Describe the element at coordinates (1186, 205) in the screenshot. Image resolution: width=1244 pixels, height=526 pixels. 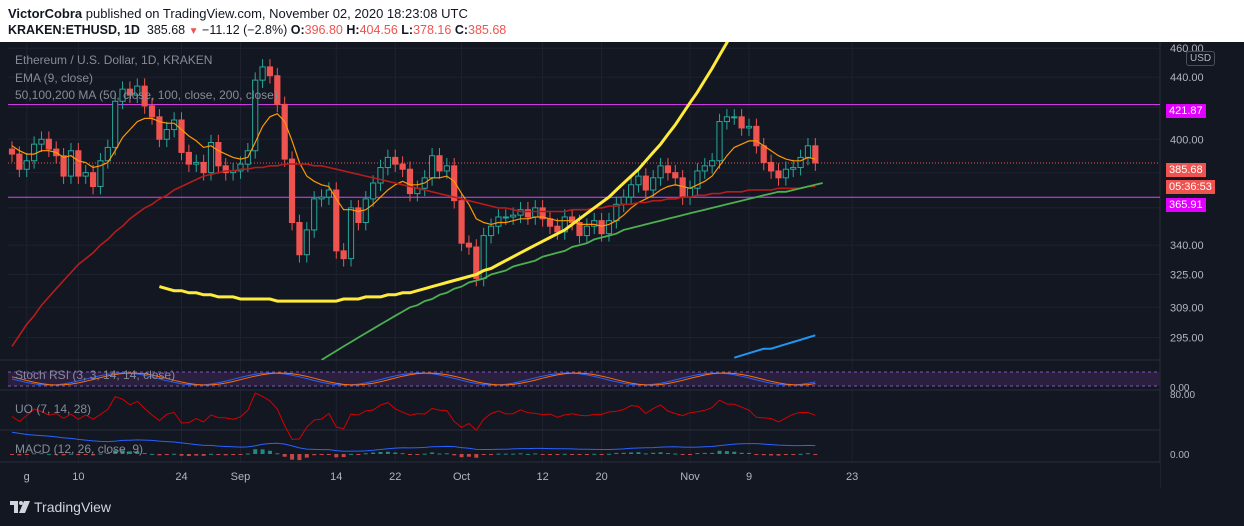
I see `support-price-tag: 365.91` at that location.